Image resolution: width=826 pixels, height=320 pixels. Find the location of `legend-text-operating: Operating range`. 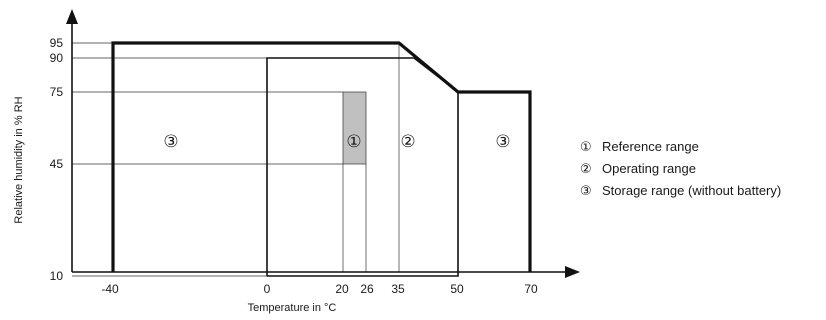

legend-text-operating: Operating range is located at coordinates (649, 168).